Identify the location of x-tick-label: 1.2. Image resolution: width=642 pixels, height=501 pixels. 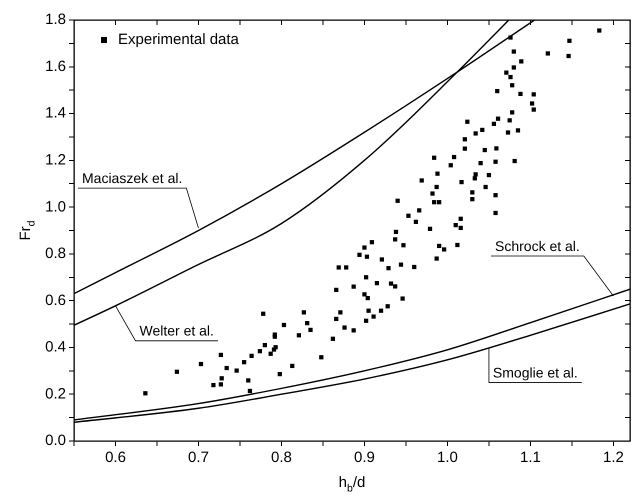
(613, 457).